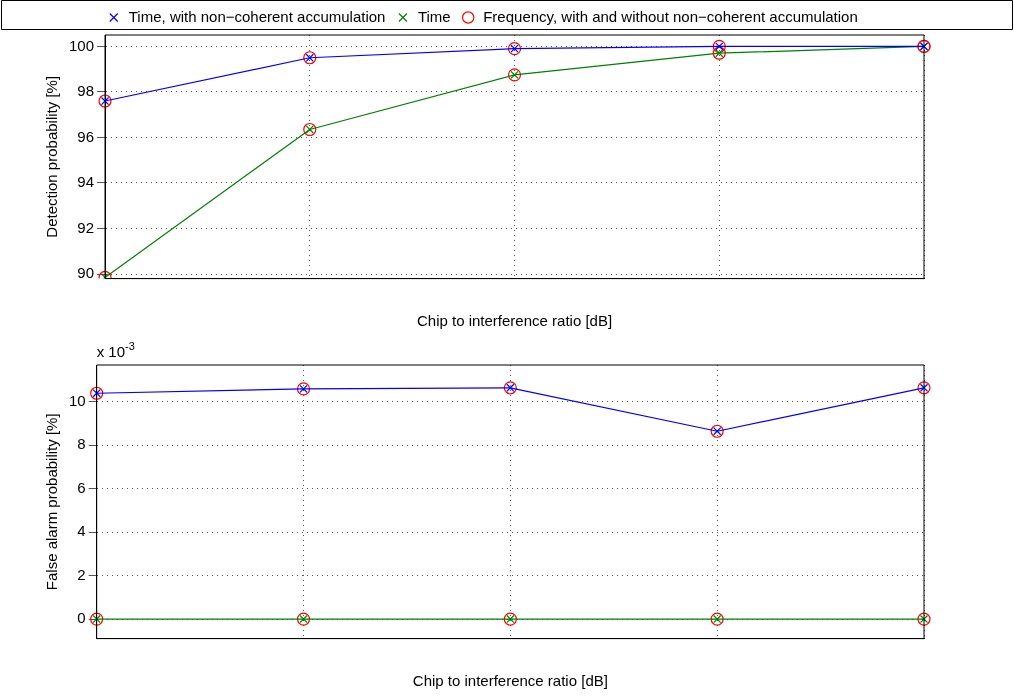 The height and width of the screenshot is (698, 1014). What do you see at coordinates (86, 136) in the screenshot?
I see `y-tick-label: 96` at bounding box center [86, 136].